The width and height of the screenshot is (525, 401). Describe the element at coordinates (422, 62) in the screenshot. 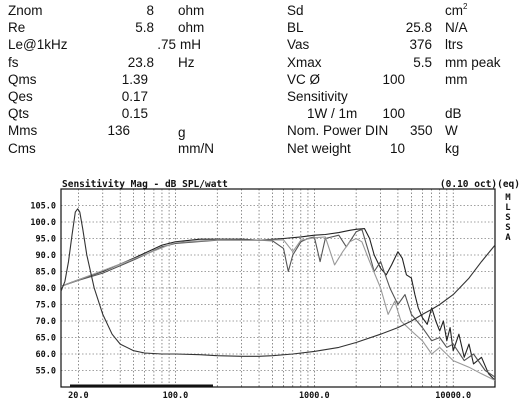

I see `spec-value-xmax: 5.5` at that location.